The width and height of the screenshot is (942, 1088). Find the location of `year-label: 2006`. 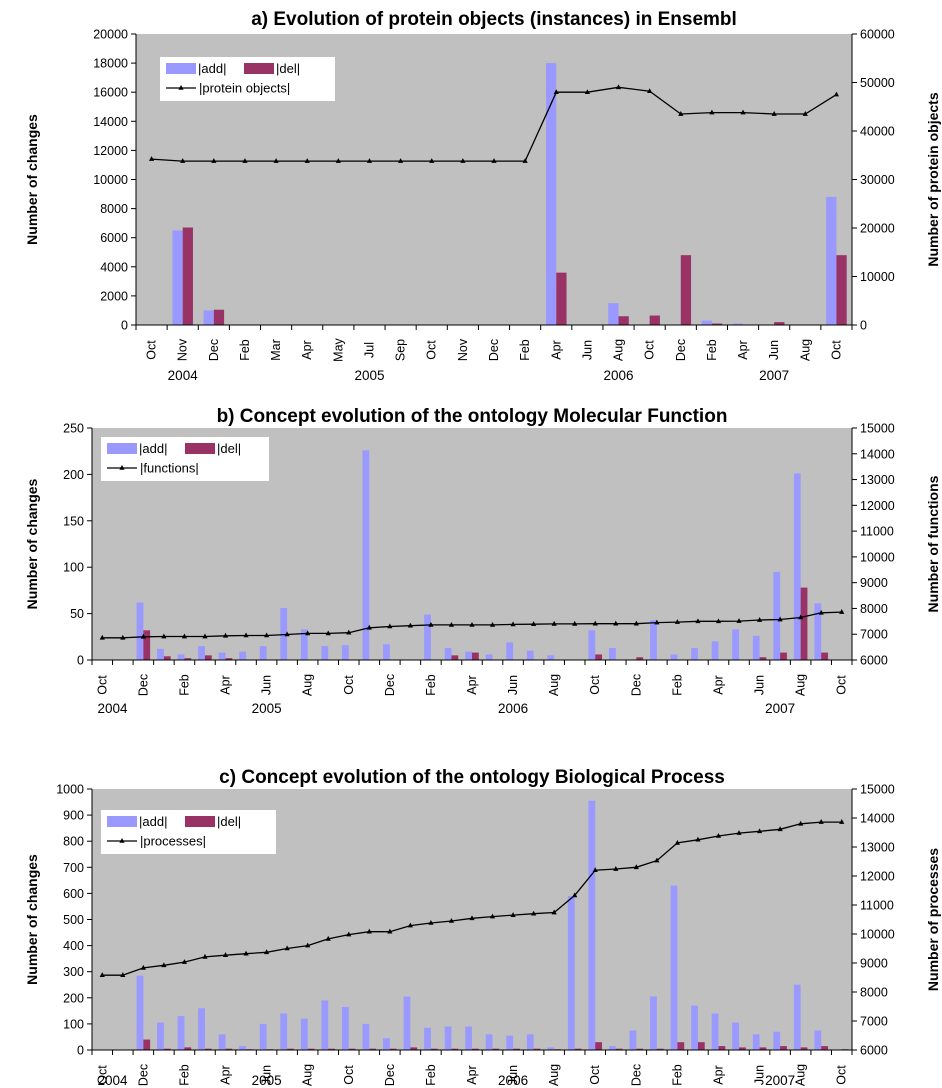

year-label: 2006 is located at coordinates (513, 1080).